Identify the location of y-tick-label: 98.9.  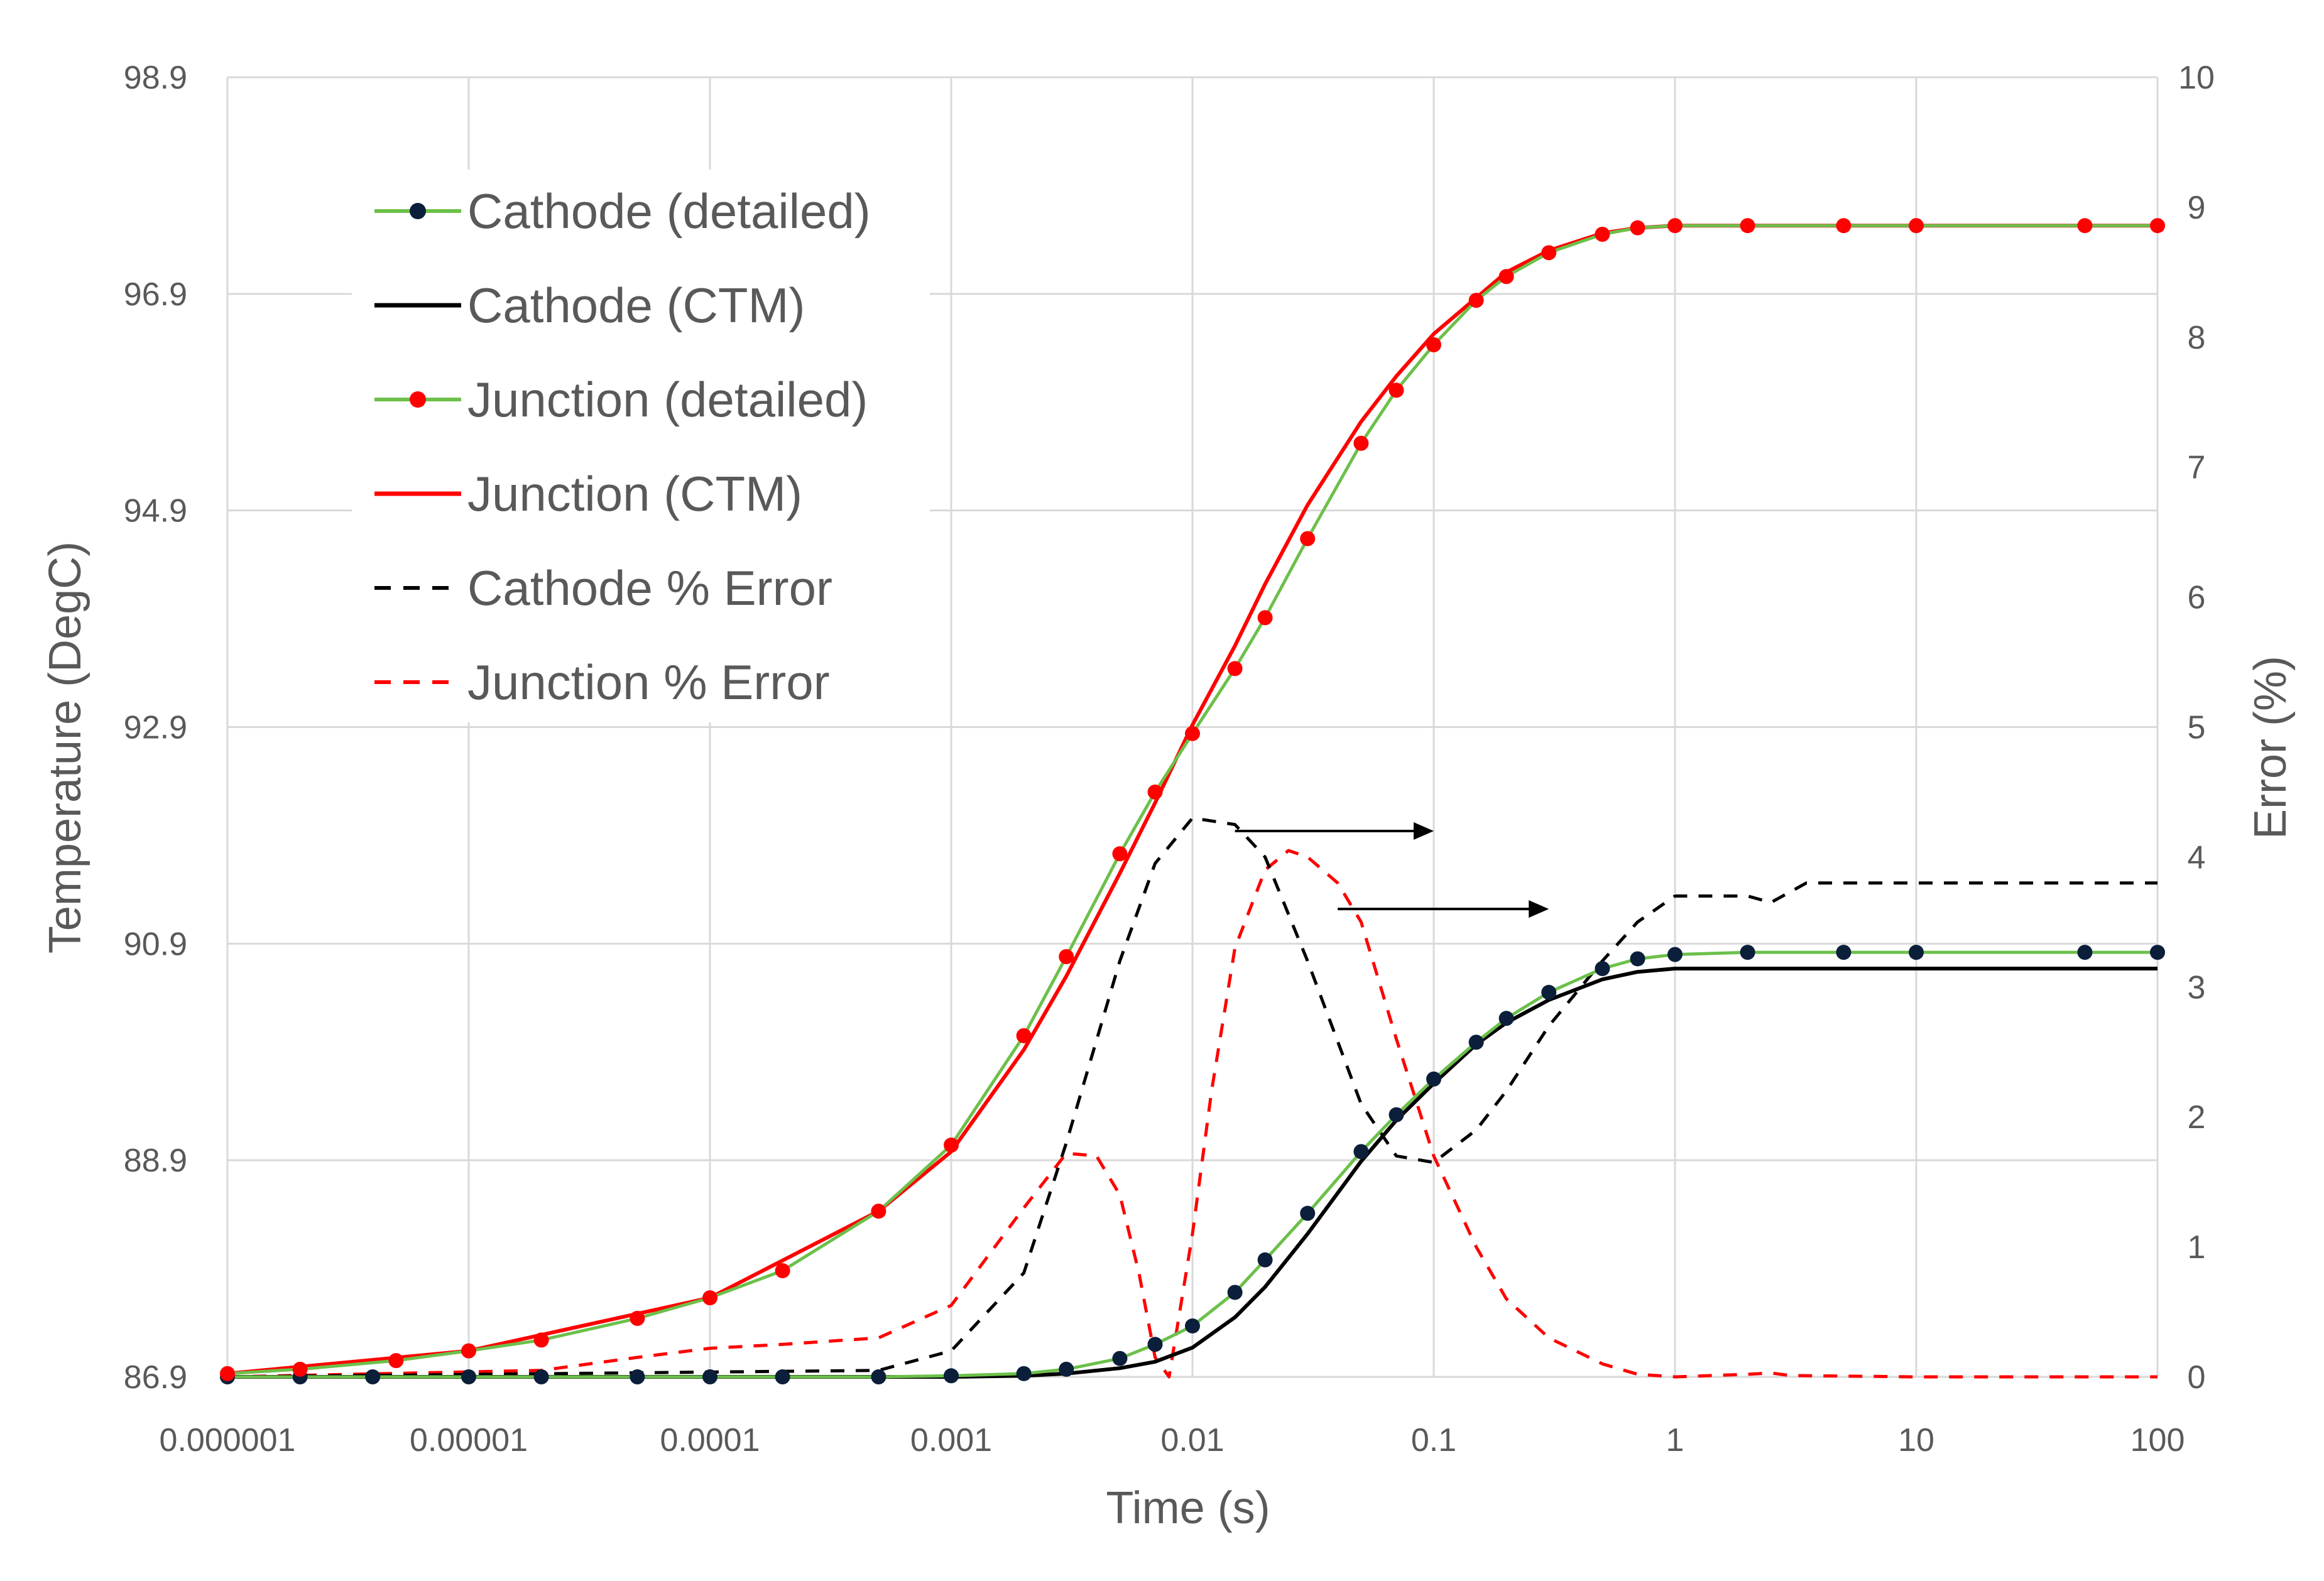
(155, 78).